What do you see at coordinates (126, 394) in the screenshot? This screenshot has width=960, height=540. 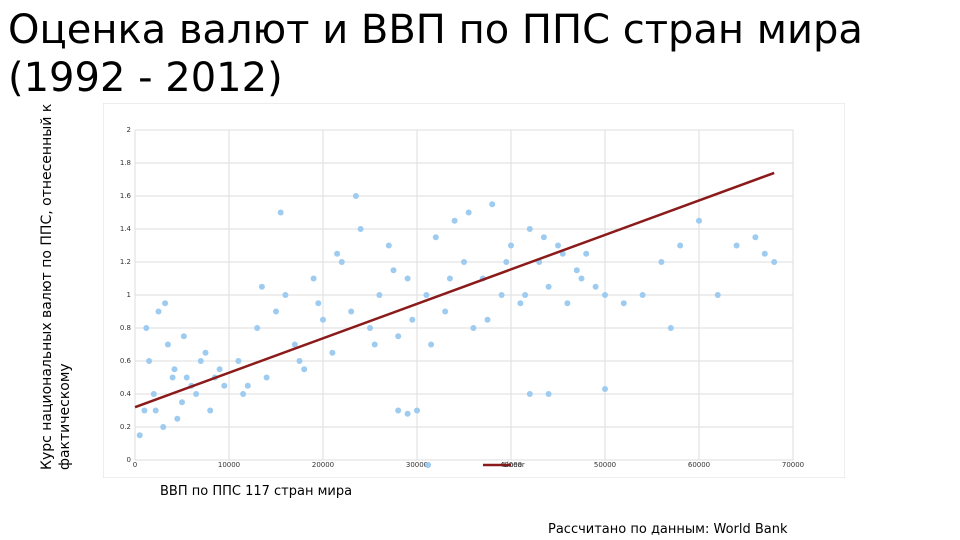 I see `y-tick-label: 0.4` at bounding box center [126, 394].